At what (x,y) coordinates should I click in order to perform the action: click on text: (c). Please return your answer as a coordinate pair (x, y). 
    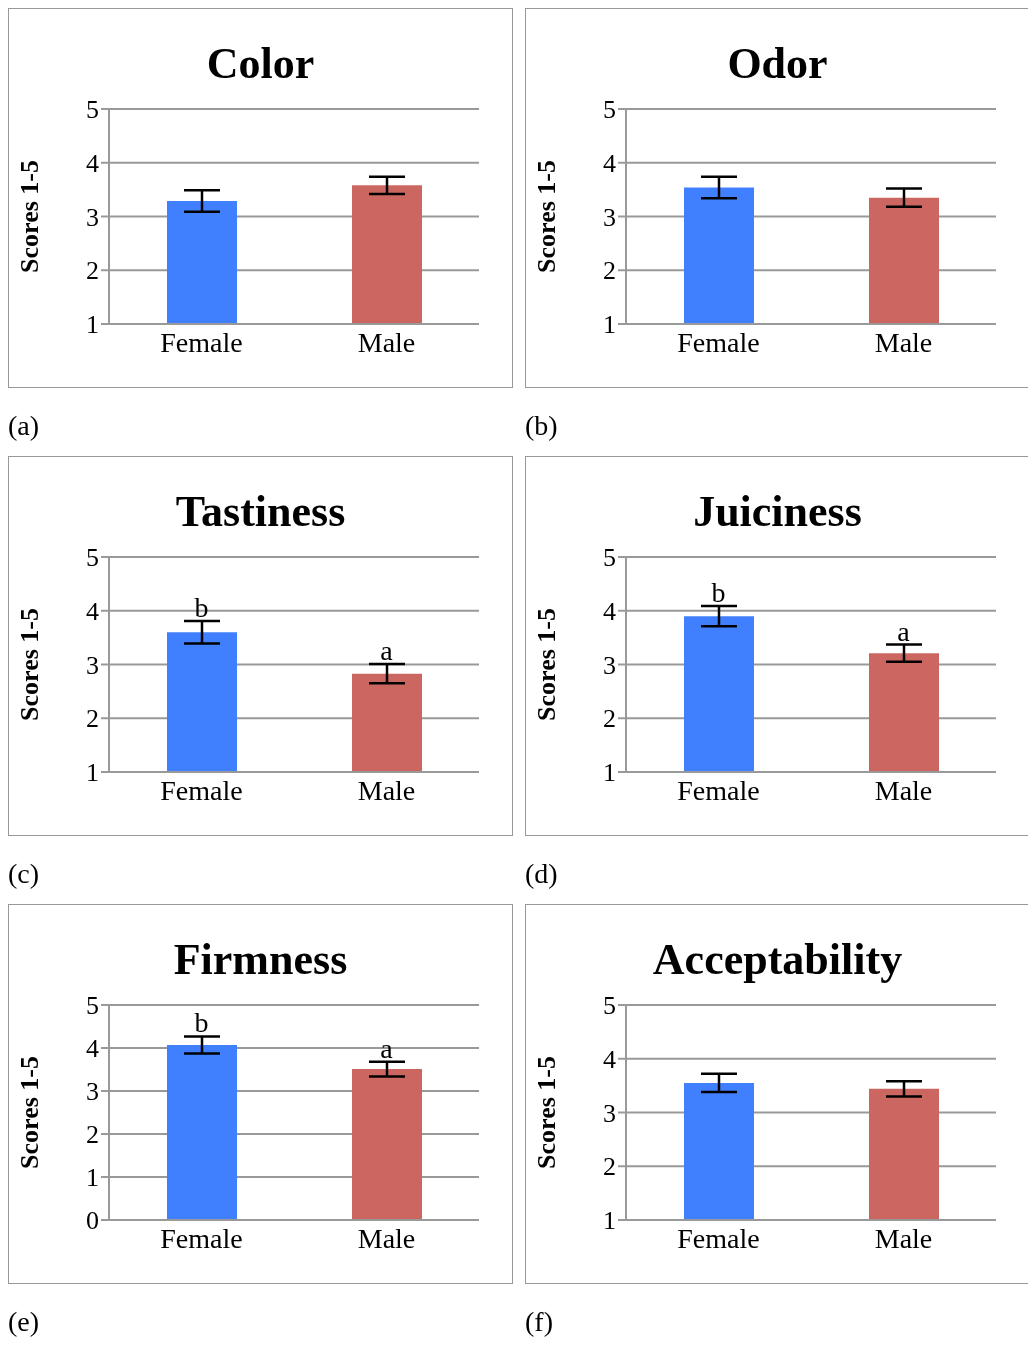
    Looking at the image, I should click on (24, 874).